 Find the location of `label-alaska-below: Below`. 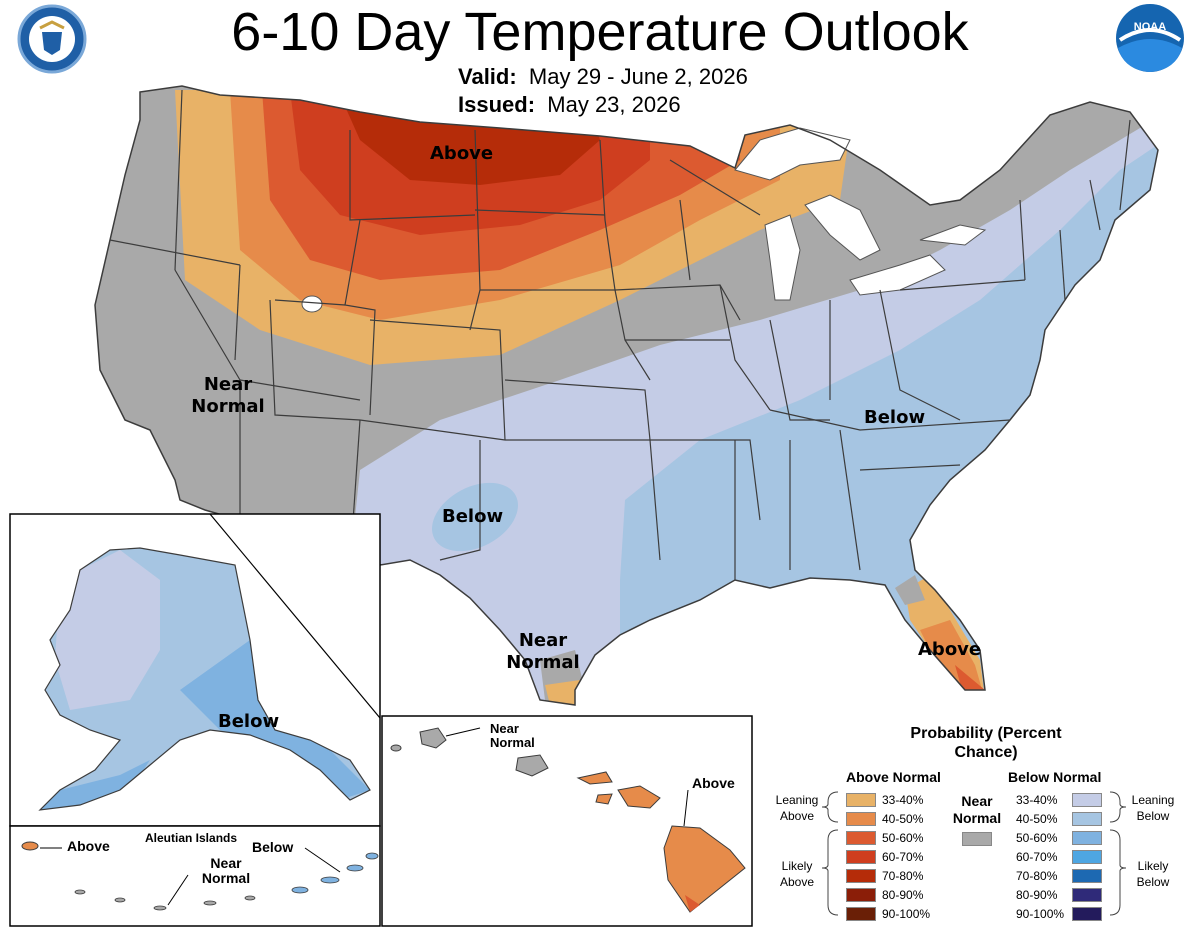

label-alaska-below: Below is located at coordinates (249, 721).